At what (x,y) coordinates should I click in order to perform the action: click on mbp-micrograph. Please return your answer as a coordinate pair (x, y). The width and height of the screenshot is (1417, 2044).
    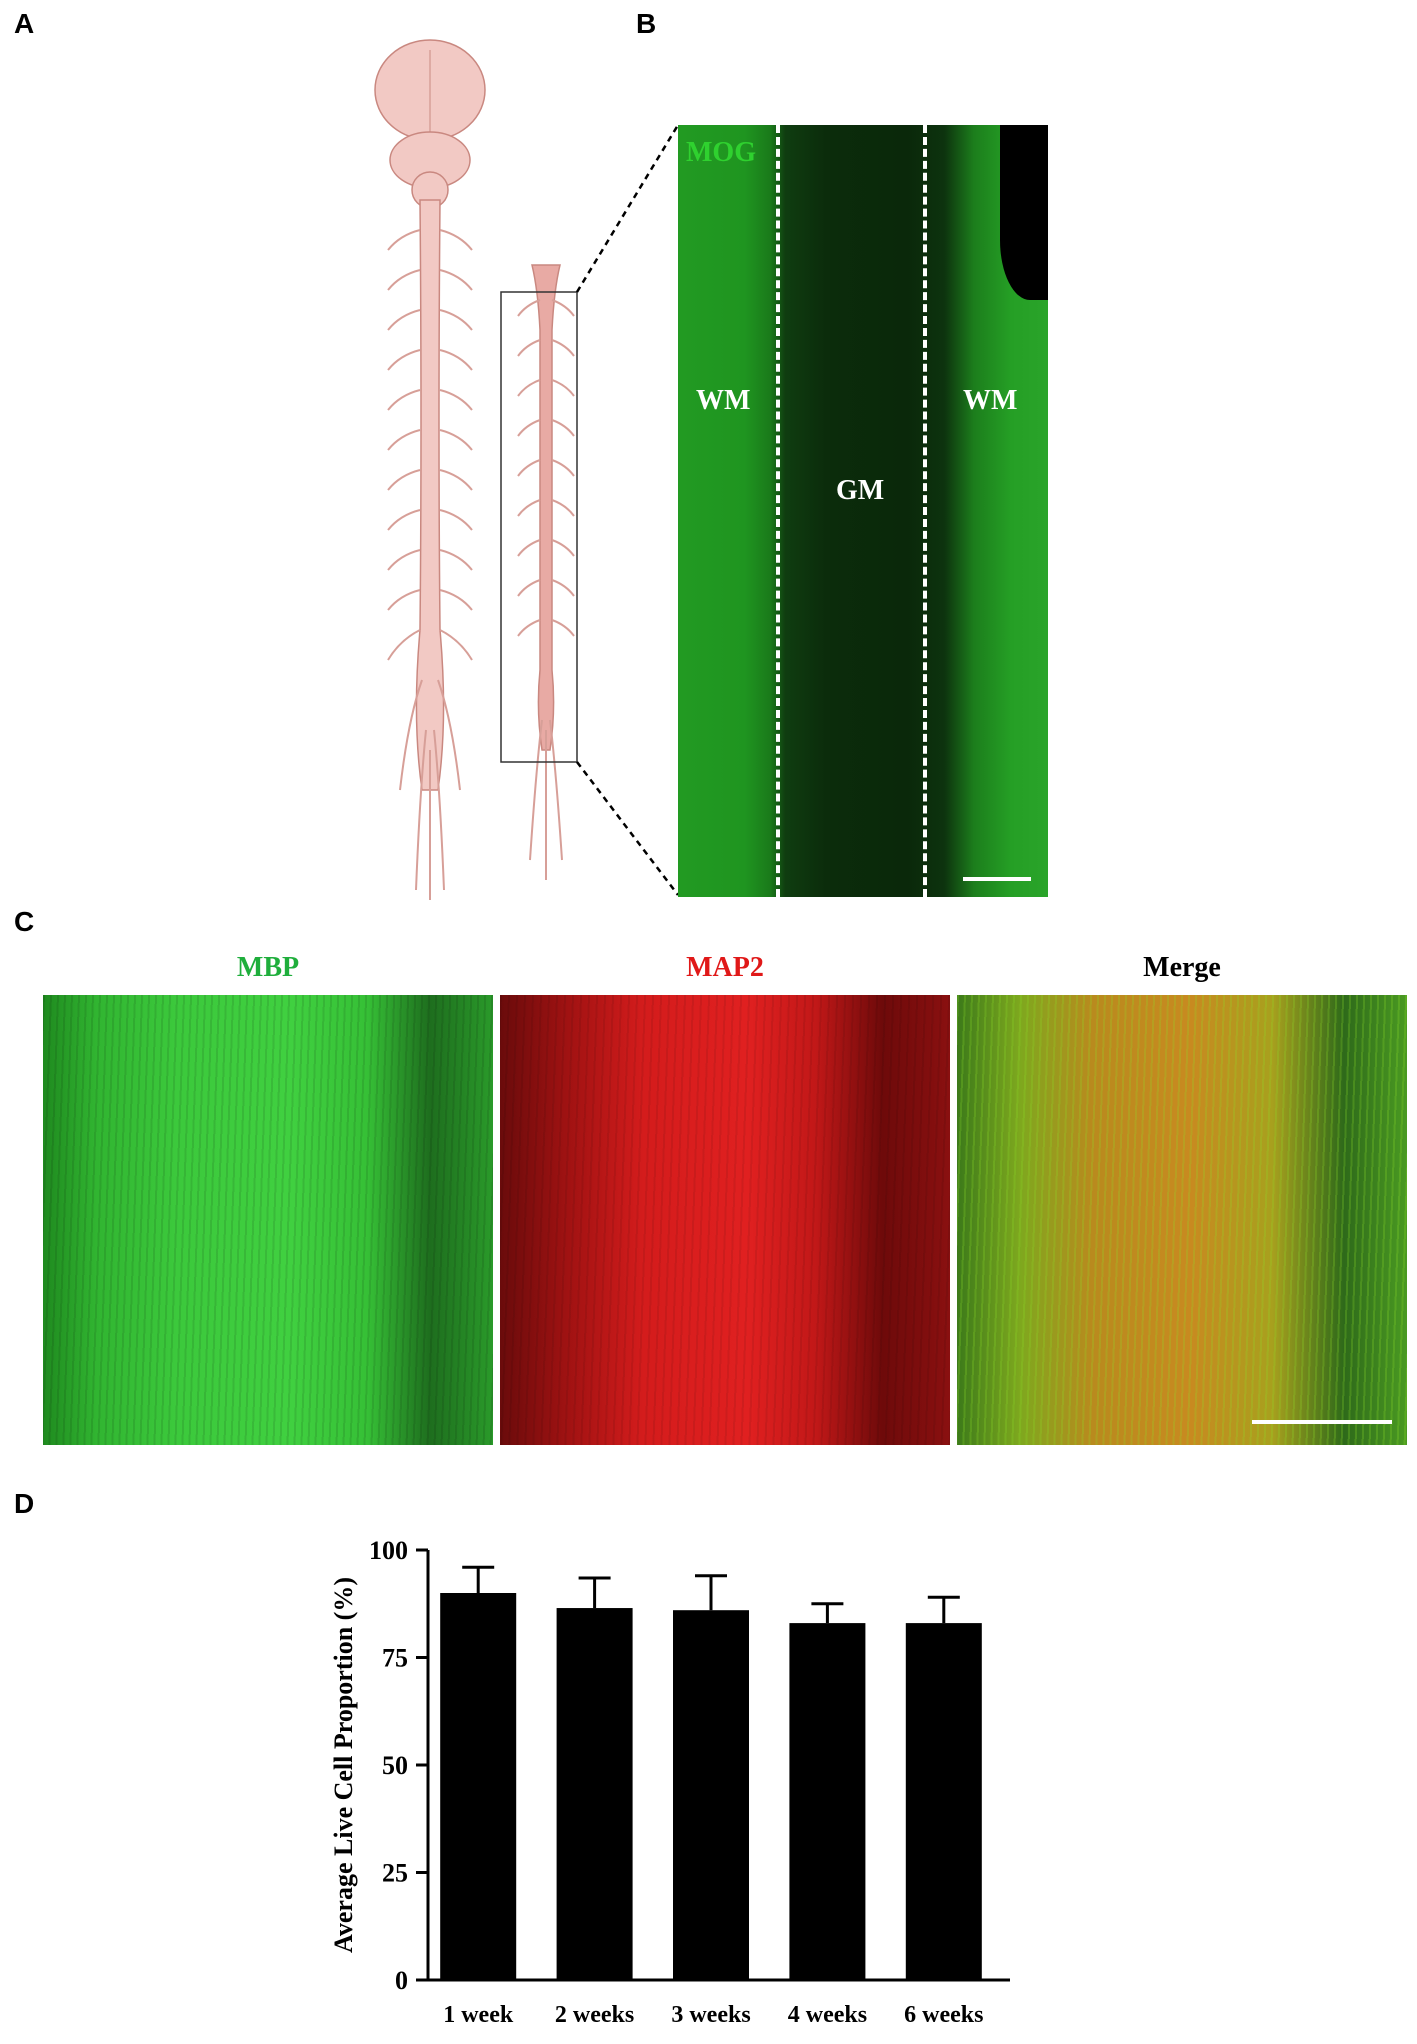
    Looking at the image, I should click on (268, 1220).